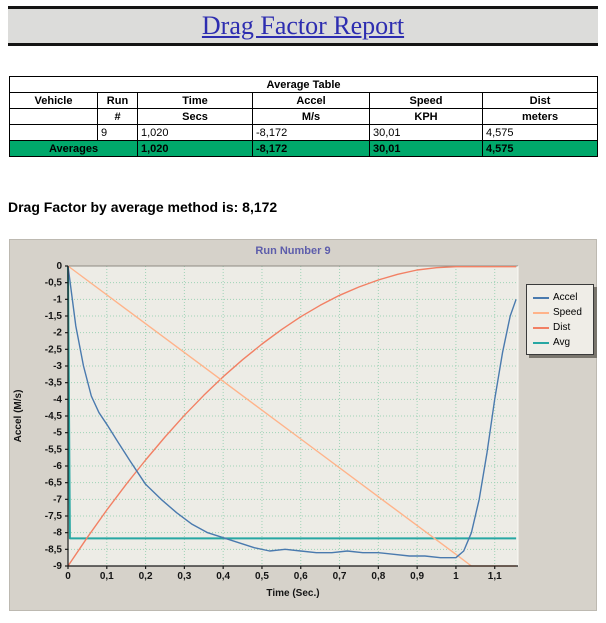 The image size is (606, 623). I want to click on table-title-row: Average Table, so click(303, 84).